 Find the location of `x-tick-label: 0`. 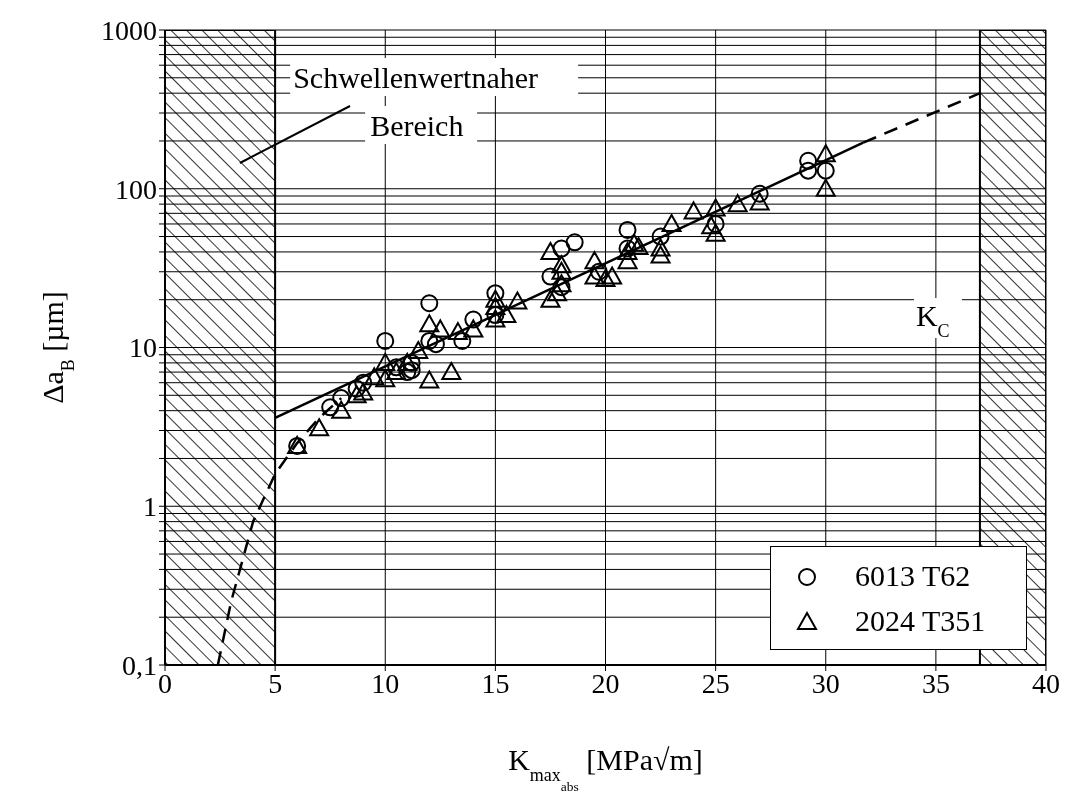

x-tick-label: 0 is located at coordinates (165, 683).